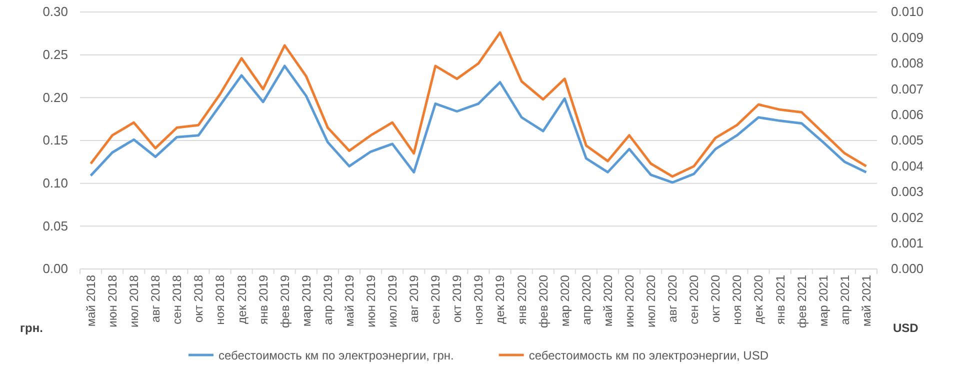 This screenshot has width=960, height=378. I want to click on y2-tick-label: 0.004, so click(907, 166).